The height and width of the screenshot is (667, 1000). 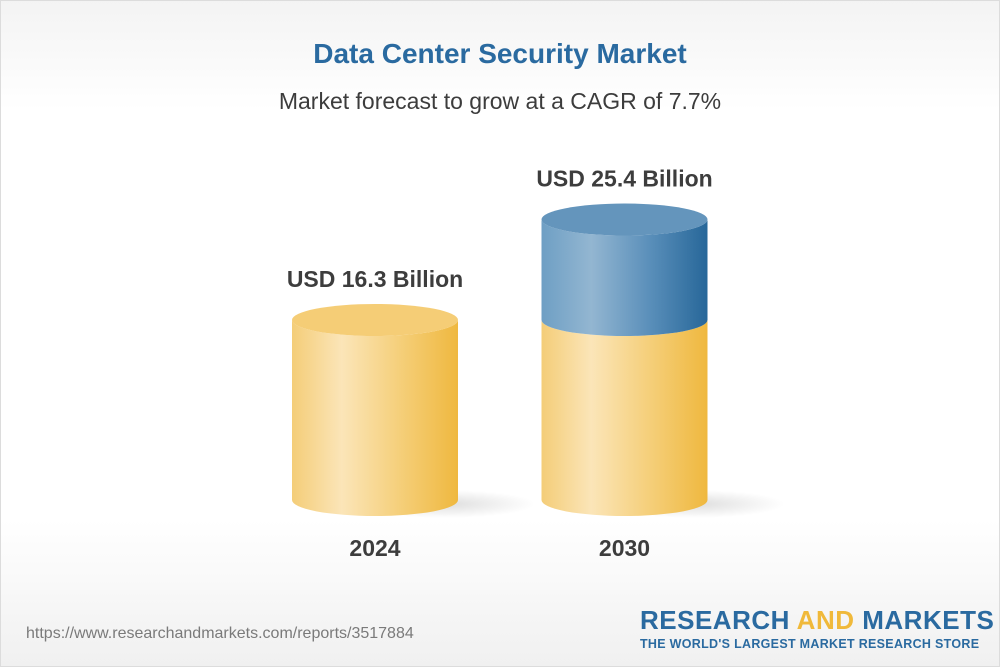 I want to click on bar-top-2024, so click(x=375, y=320).